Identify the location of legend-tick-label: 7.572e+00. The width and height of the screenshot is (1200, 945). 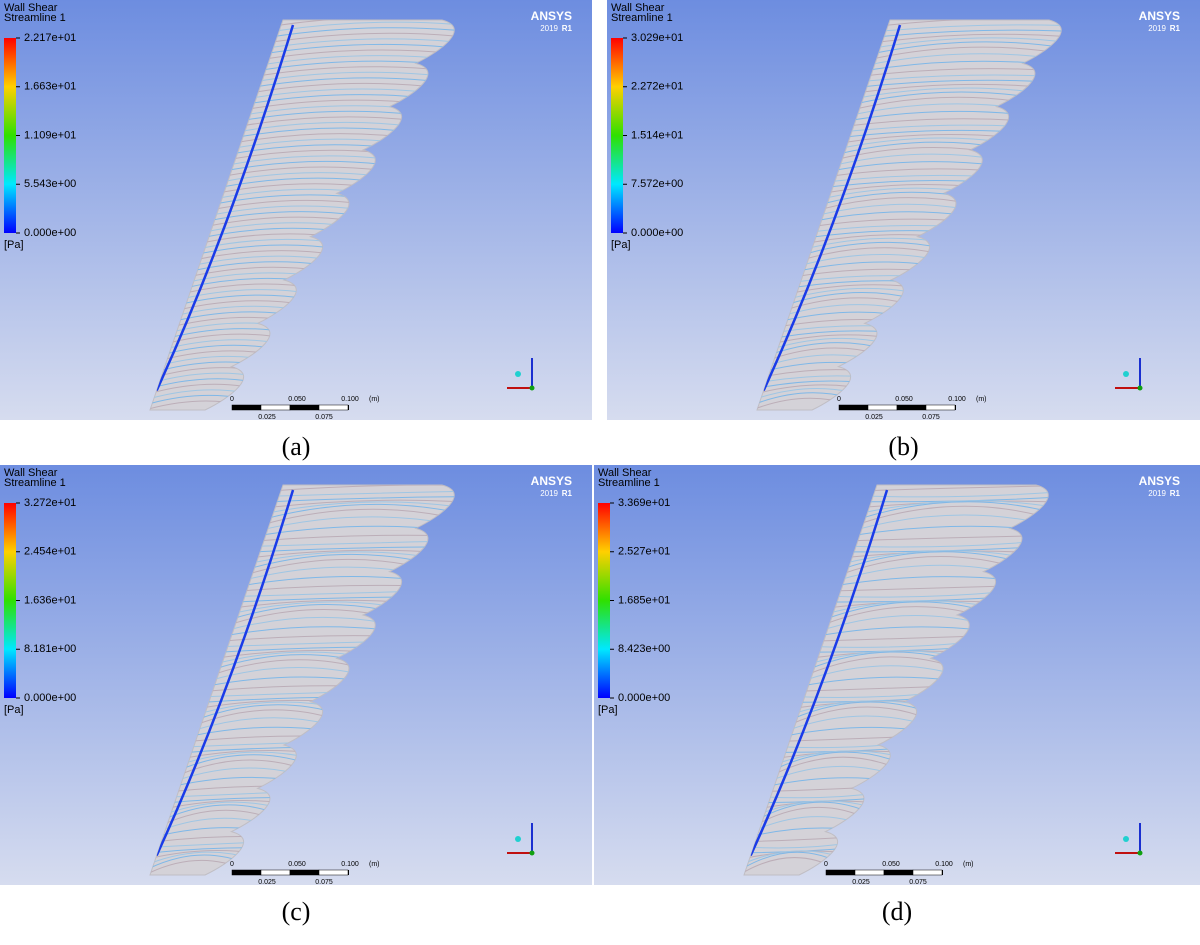
(657, 184).